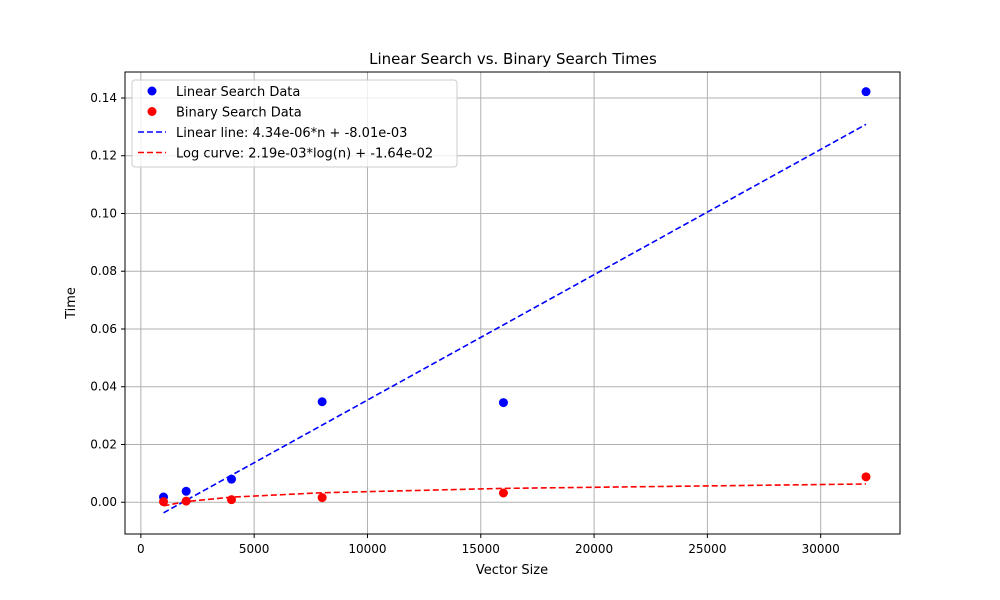  I want to click on chart-title: Linear Search vs. Binary Search Times, so click(513, 59).